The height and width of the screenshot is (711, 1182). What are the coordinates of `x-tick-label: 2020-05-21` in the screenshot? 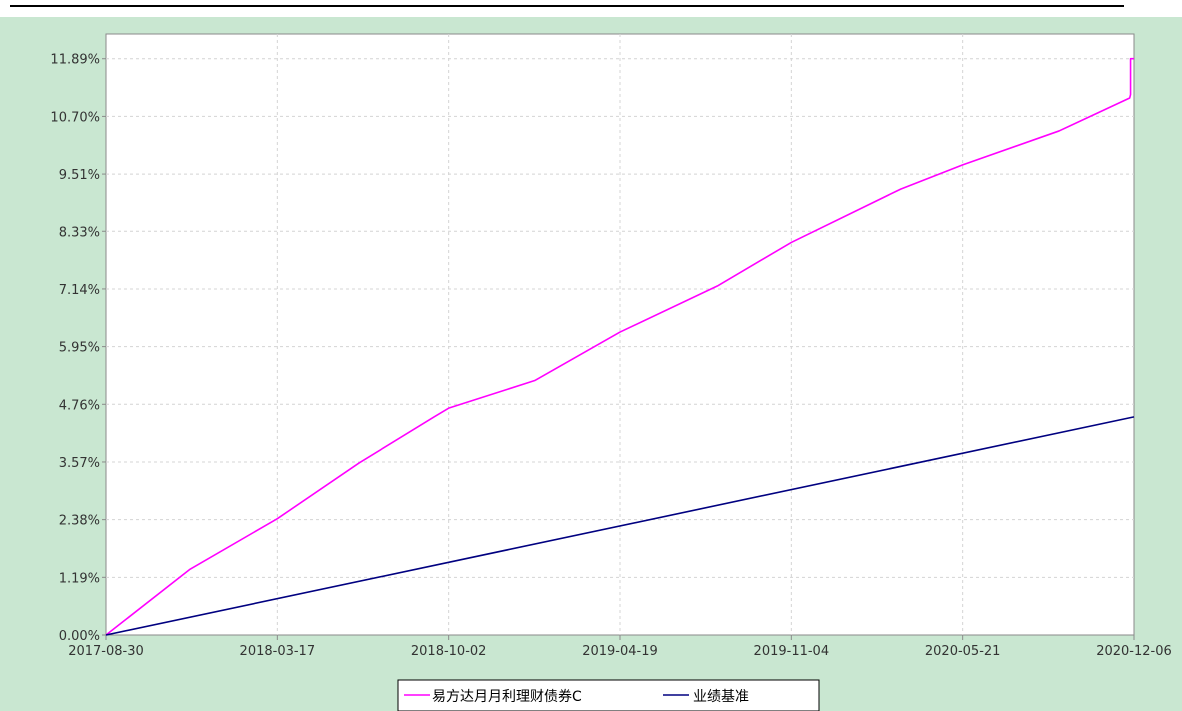 It's located at (963, 651).